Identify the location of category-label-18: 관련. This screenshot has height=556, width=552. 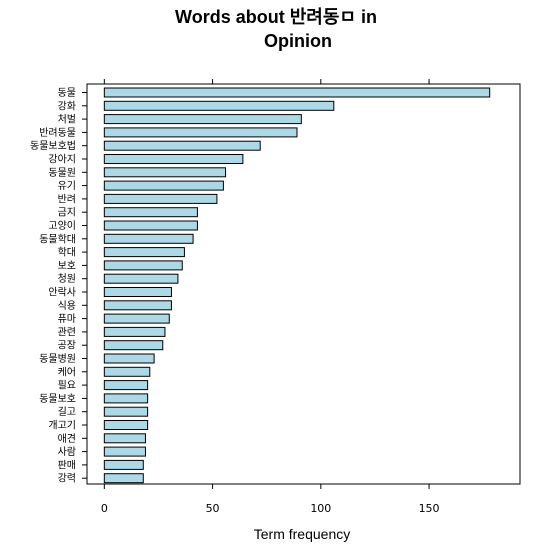
(67, 332).